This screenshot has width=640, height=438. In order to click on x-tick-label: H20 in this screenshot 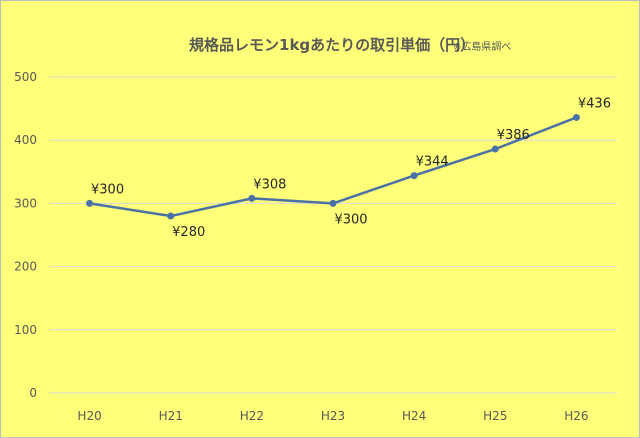, I will do `click(89, 416)`.